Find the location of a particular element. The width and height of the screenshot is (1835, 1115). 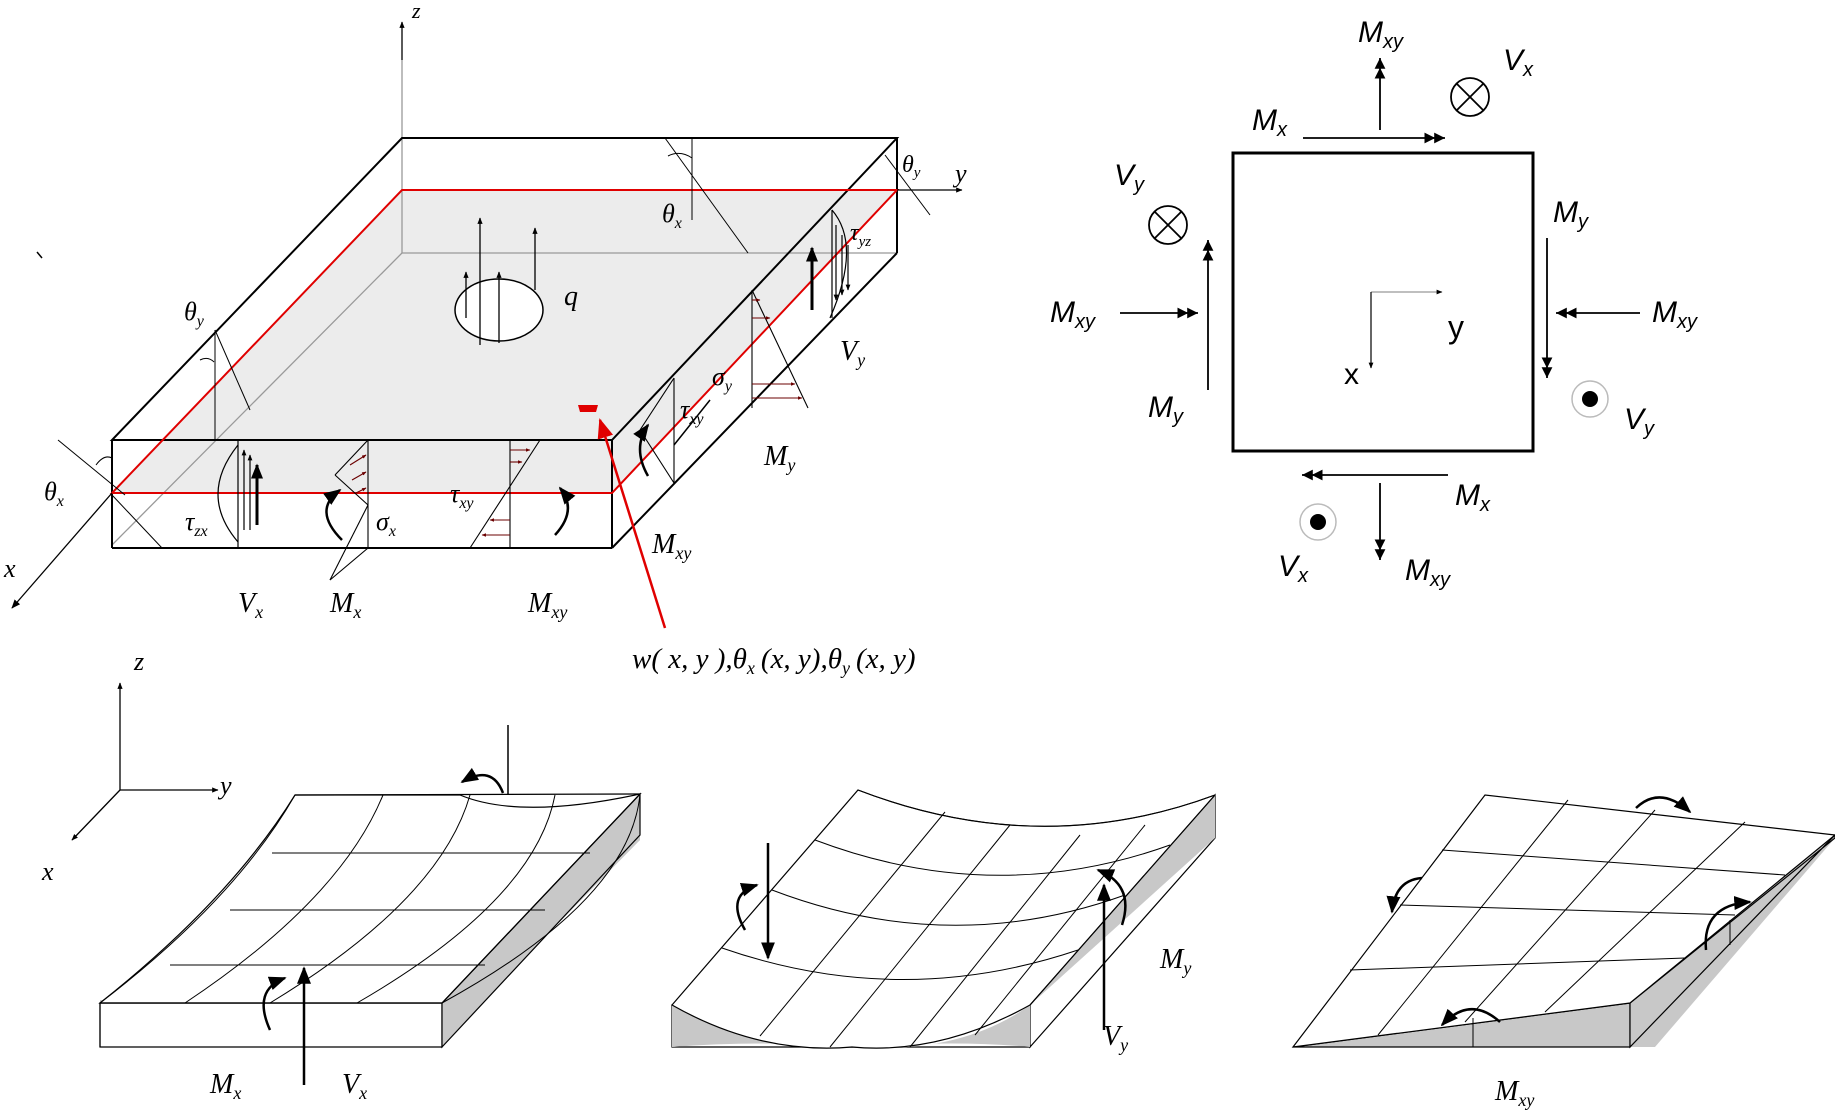

panel3-bottom-moment-arrow is located at coordinates (1470, 1017).